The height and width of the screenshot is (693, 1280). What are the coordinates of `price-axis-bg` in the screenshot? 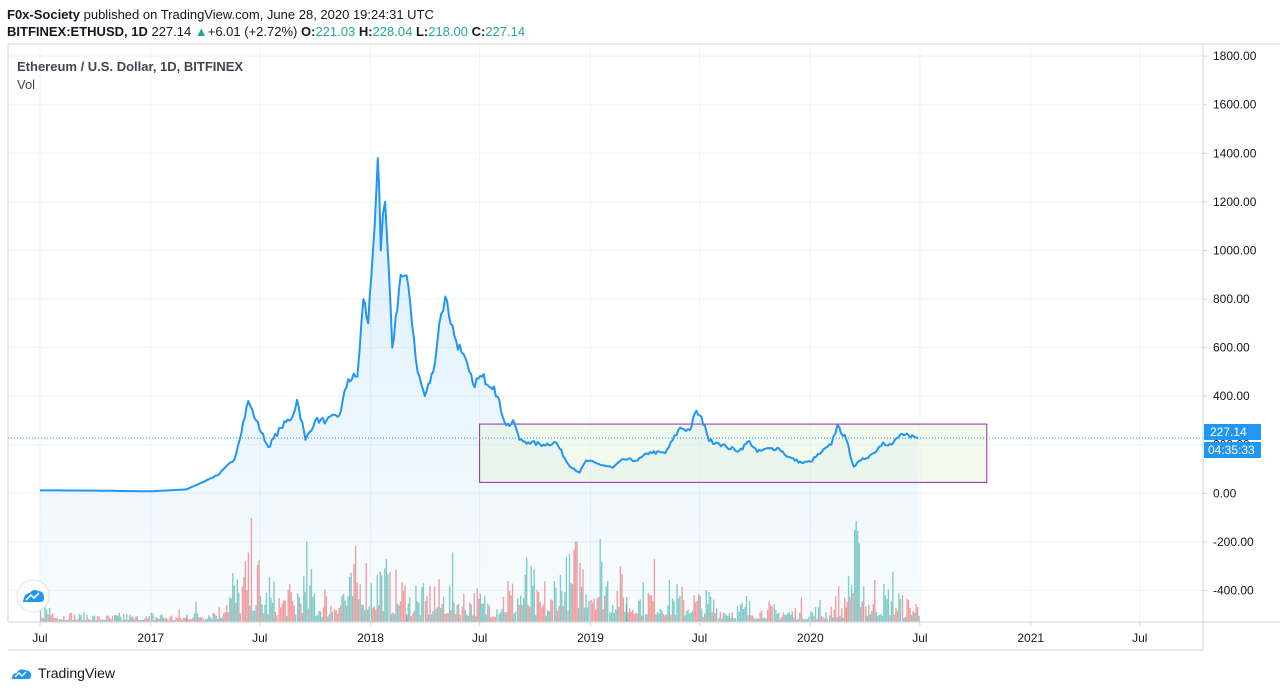 It's located at (1241, 333).